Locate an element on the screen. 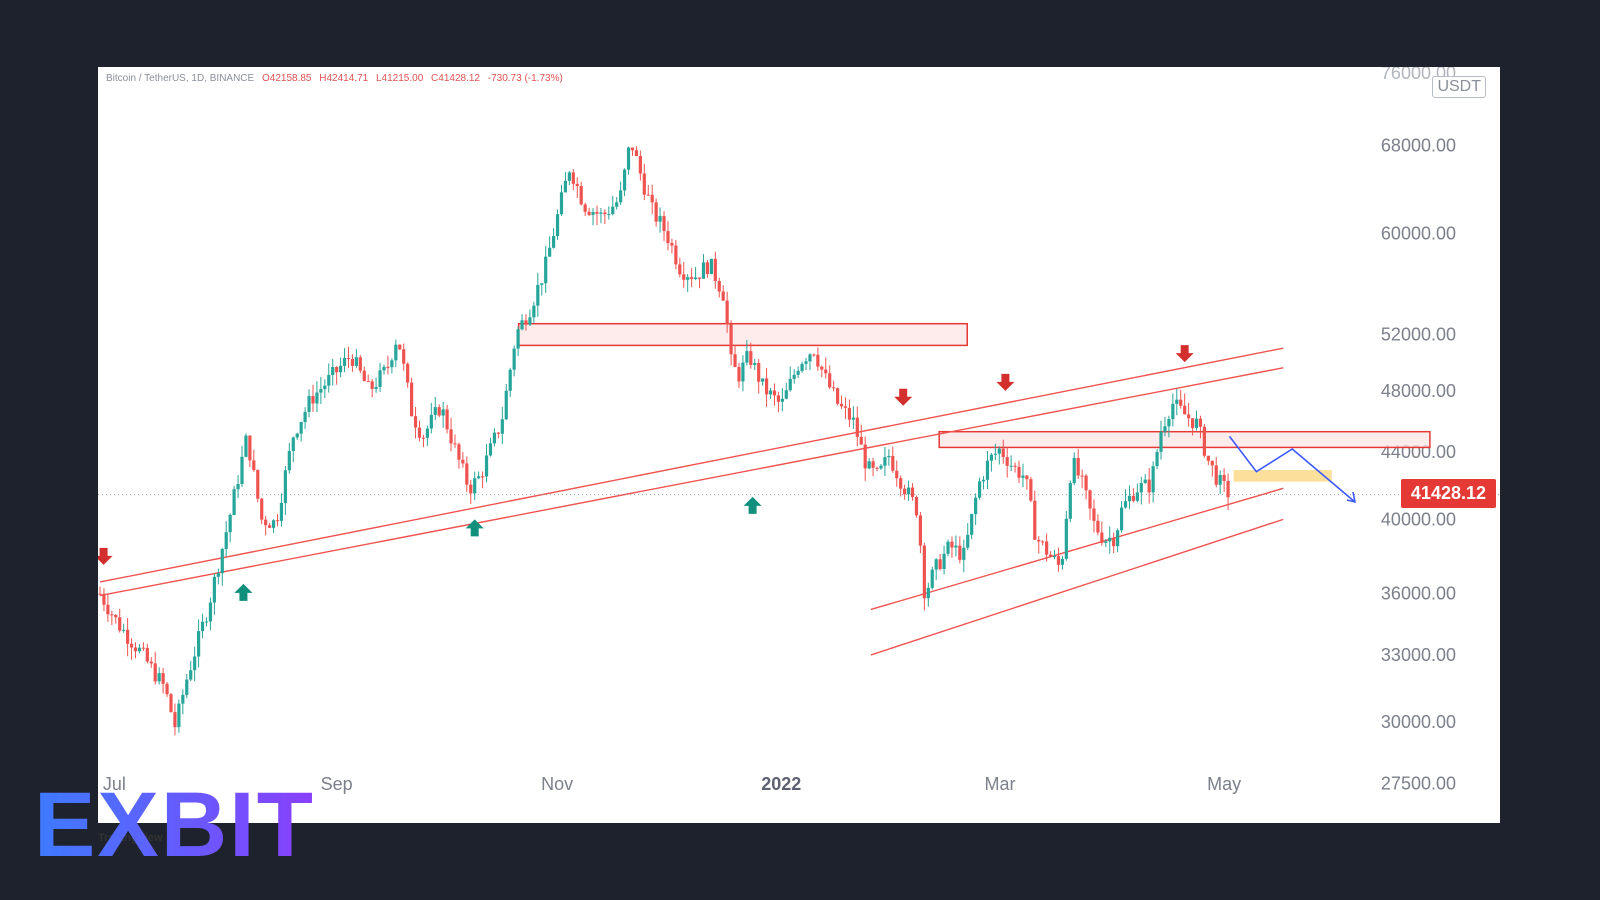 The height and width of the screenshot is (900, 1600). x-tick-label: Nov is located at coordinates (557, 784).